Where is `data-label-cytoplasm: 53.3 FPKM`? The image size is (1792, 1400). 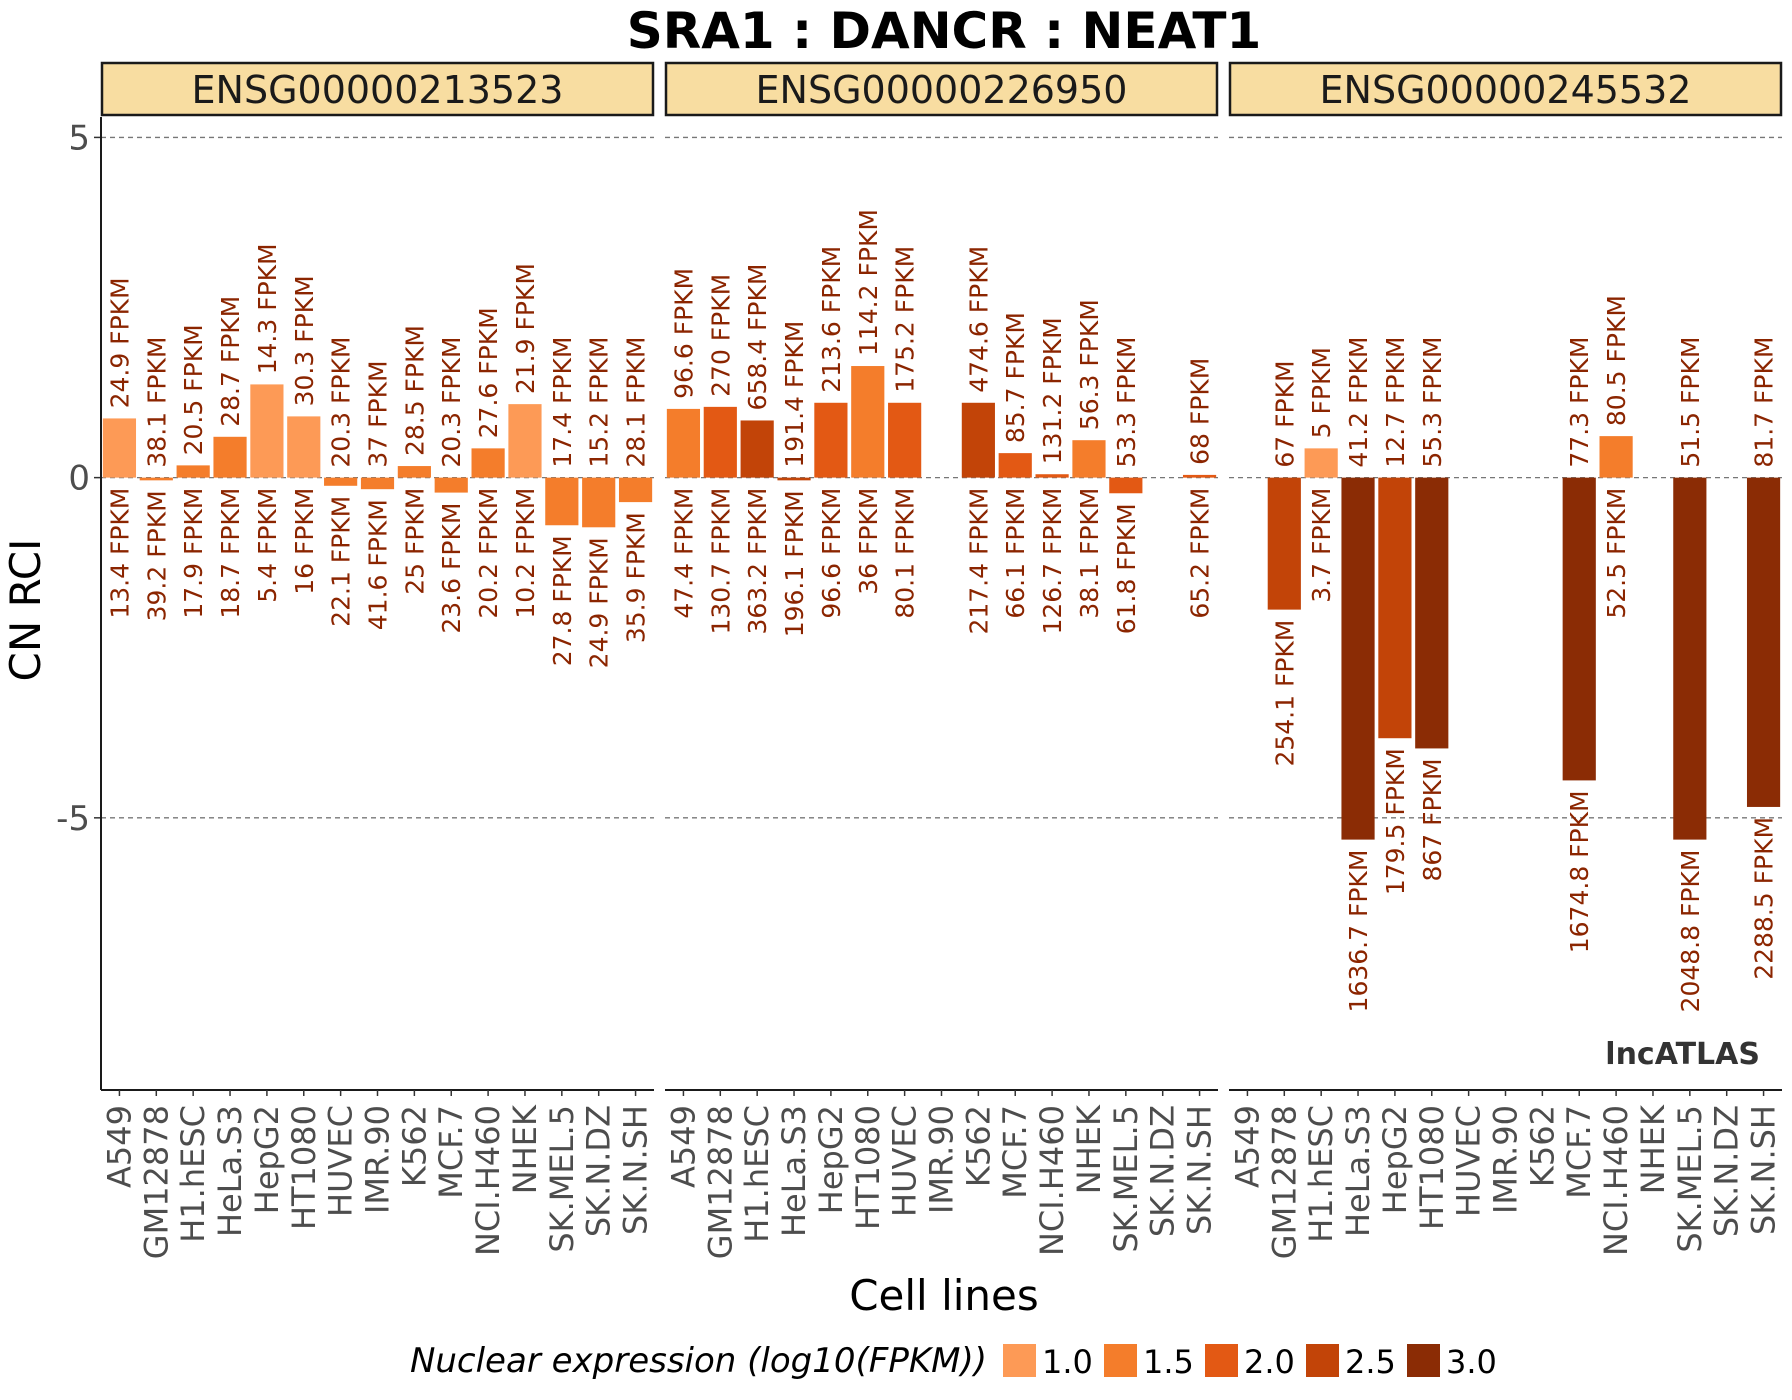 data-label-cytoplasm: 53.3 FPKM is located at coordinates (1126, 402).